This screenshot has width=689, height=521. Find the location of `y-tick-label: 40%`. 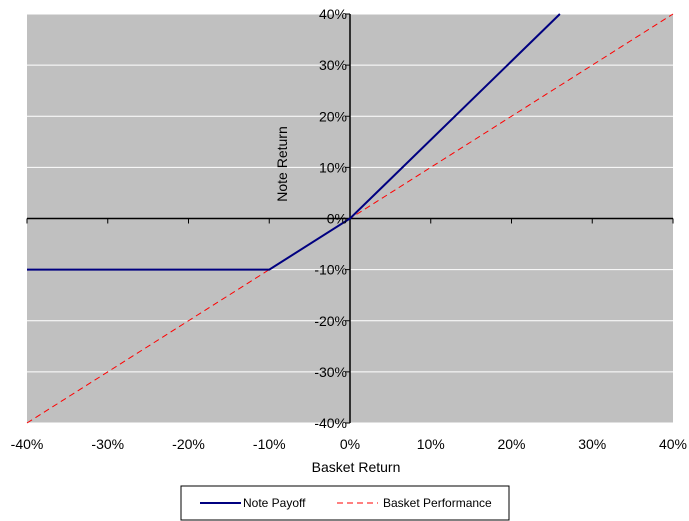

y-tick-label: 40% is located at coordinates (333, 14).